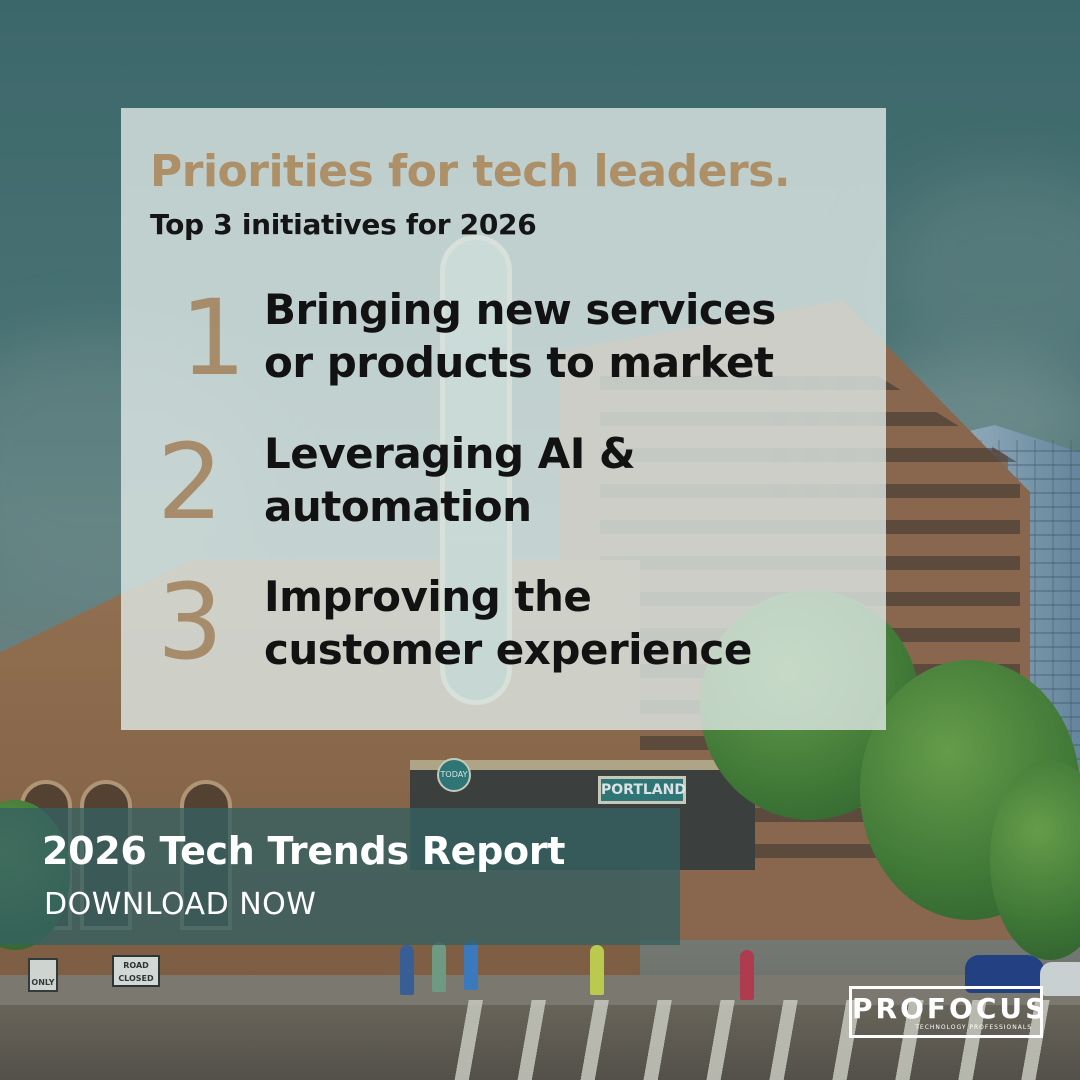 This screenshot has width=1080, height=1080. I want to click on cloud, so click(980, 270).